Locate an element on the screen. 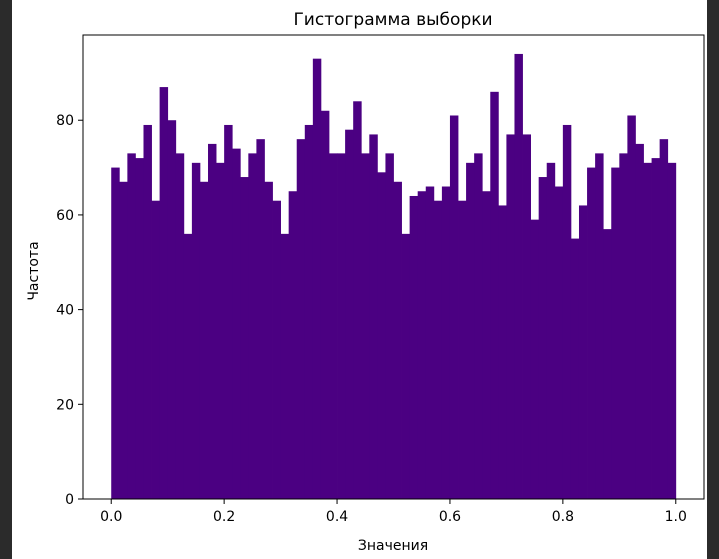 This screenshot has width=719, height=559. y-tick-label: 80 is located at coordinates (65, 121).